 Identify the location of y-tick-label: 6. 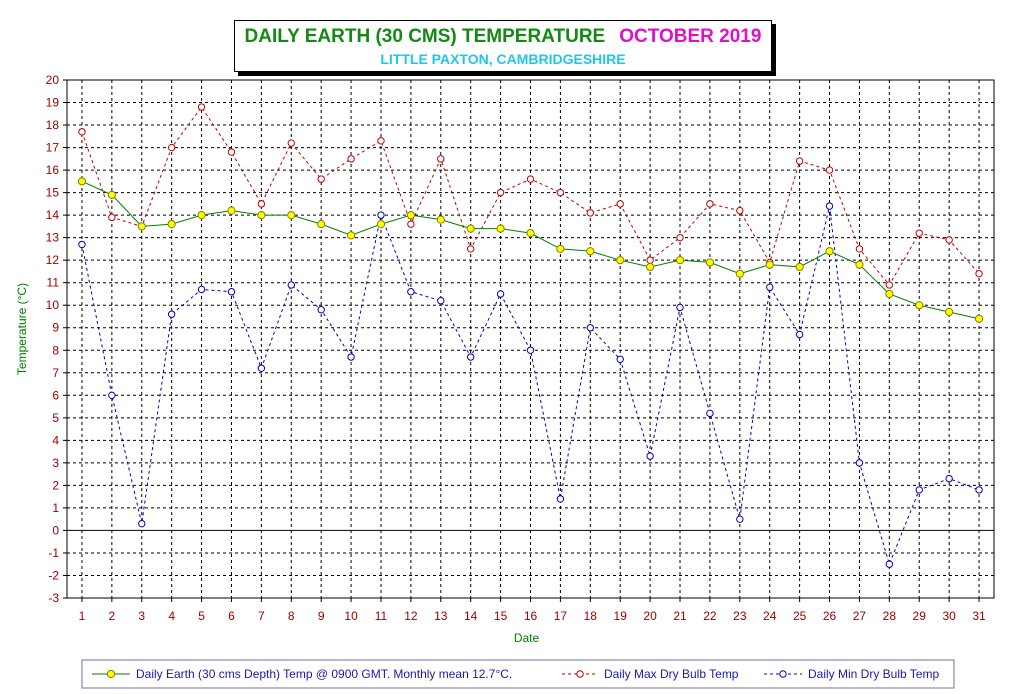
(55, 395).